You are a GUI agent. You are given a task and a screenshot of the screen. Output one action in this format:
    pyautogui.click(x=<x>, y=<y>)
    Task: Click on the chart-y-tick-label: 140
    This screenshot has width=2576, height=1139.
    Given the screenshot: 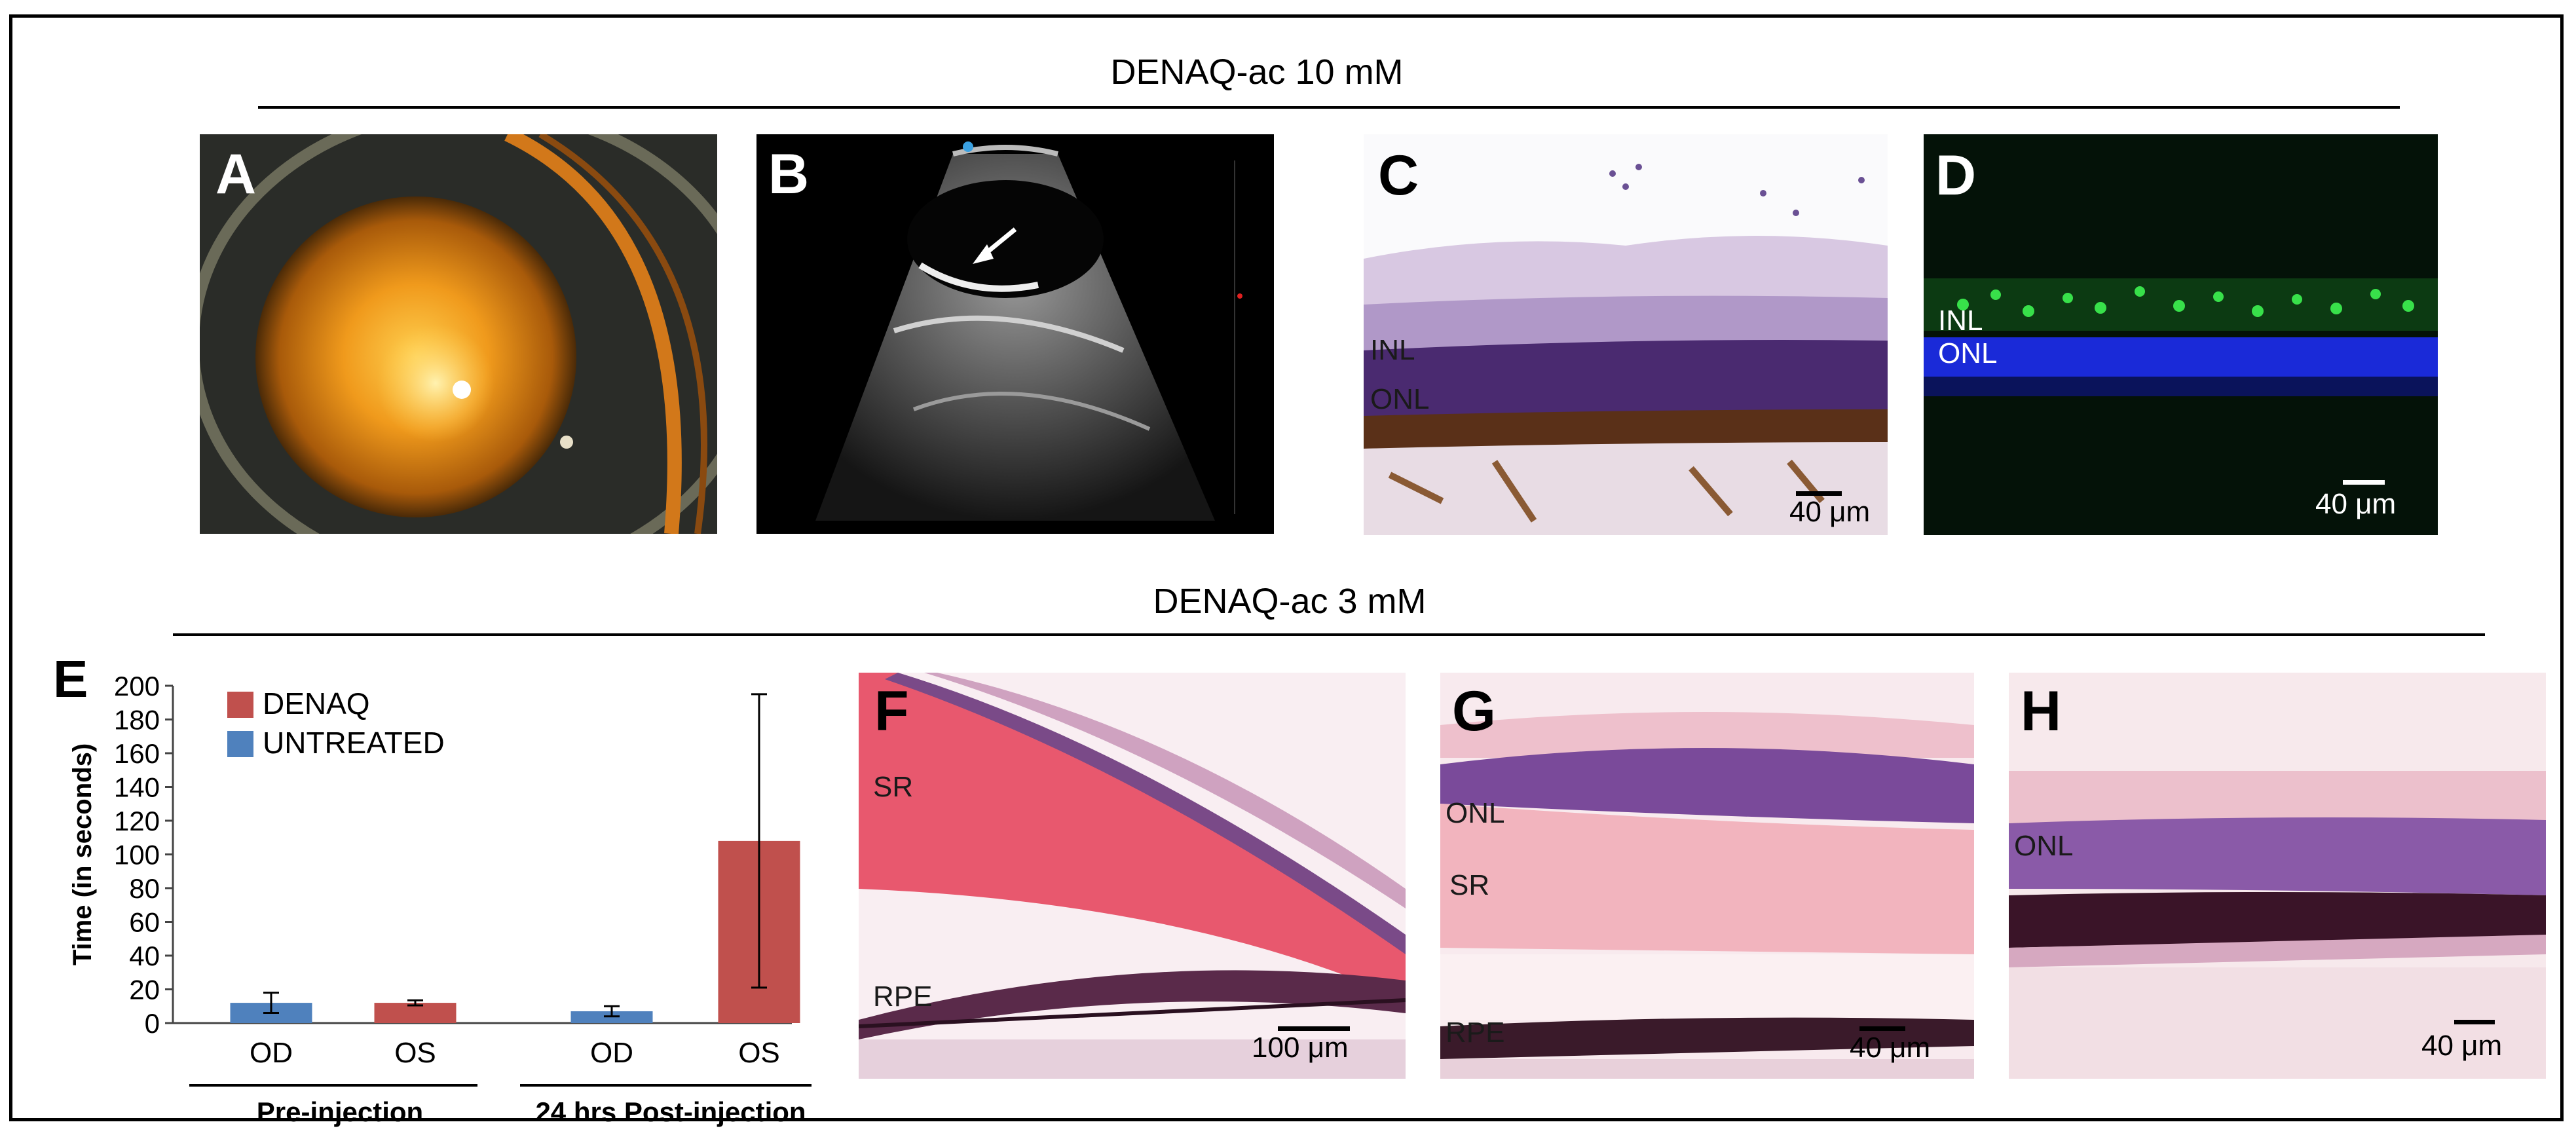 What is the action you would take?
    pyautogui.click(x=137, y=787)
    